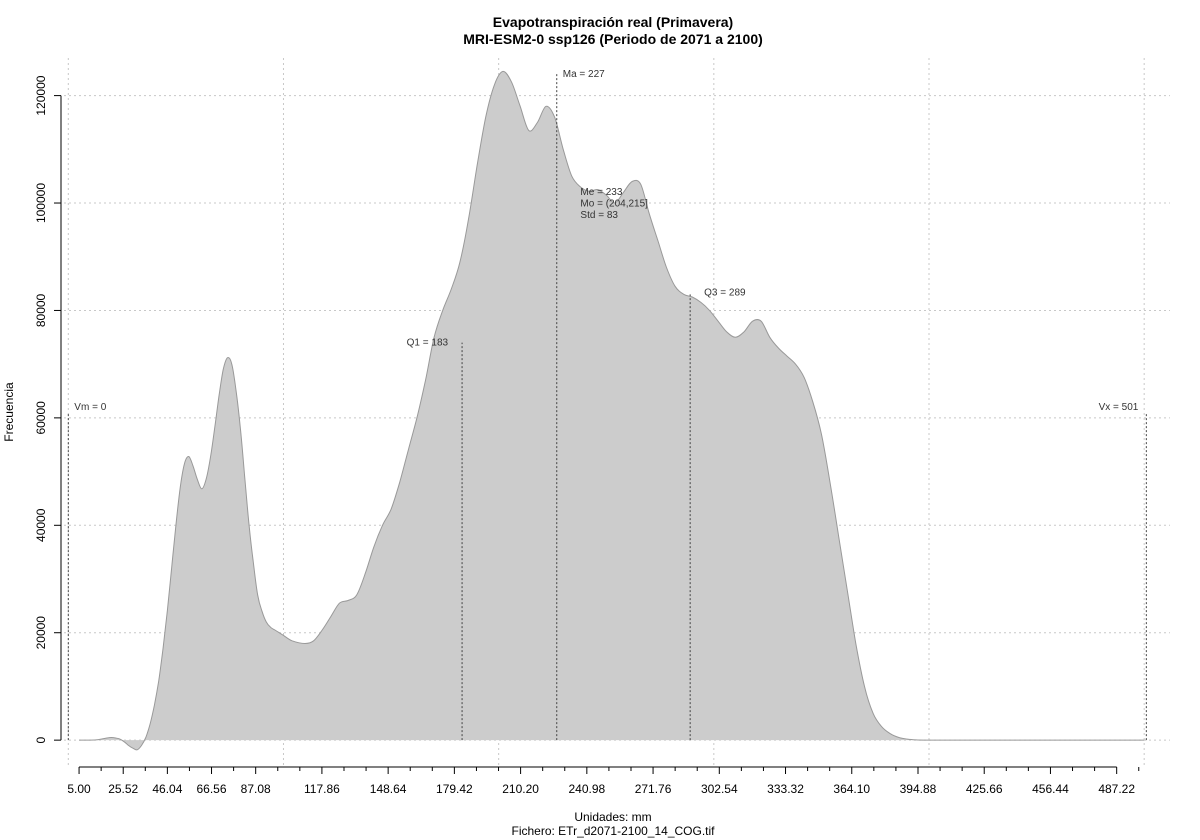 The width and height of the screenshot is (1200, 840). Describe the element at coordinates (41, 418) in the screenshot. I see `y-tick-label: 60000` at that location.